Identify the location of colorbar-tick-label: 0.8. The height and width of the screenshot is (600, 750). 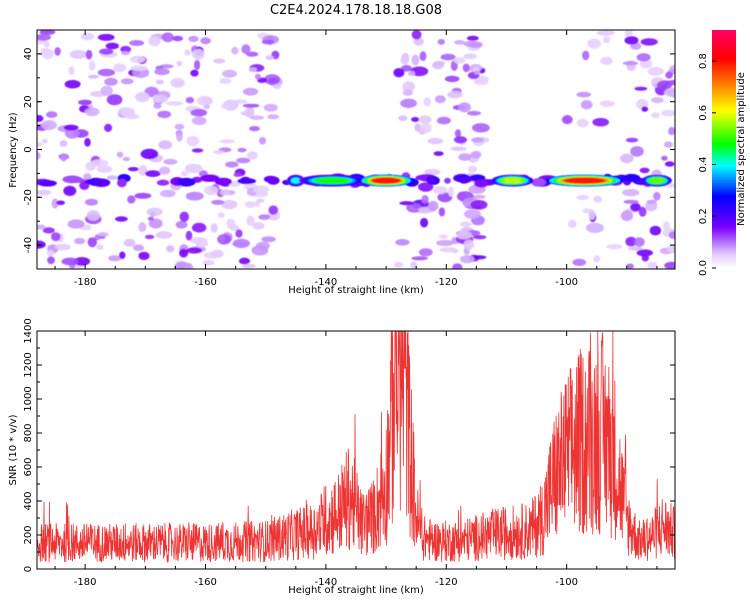
(703, 61).